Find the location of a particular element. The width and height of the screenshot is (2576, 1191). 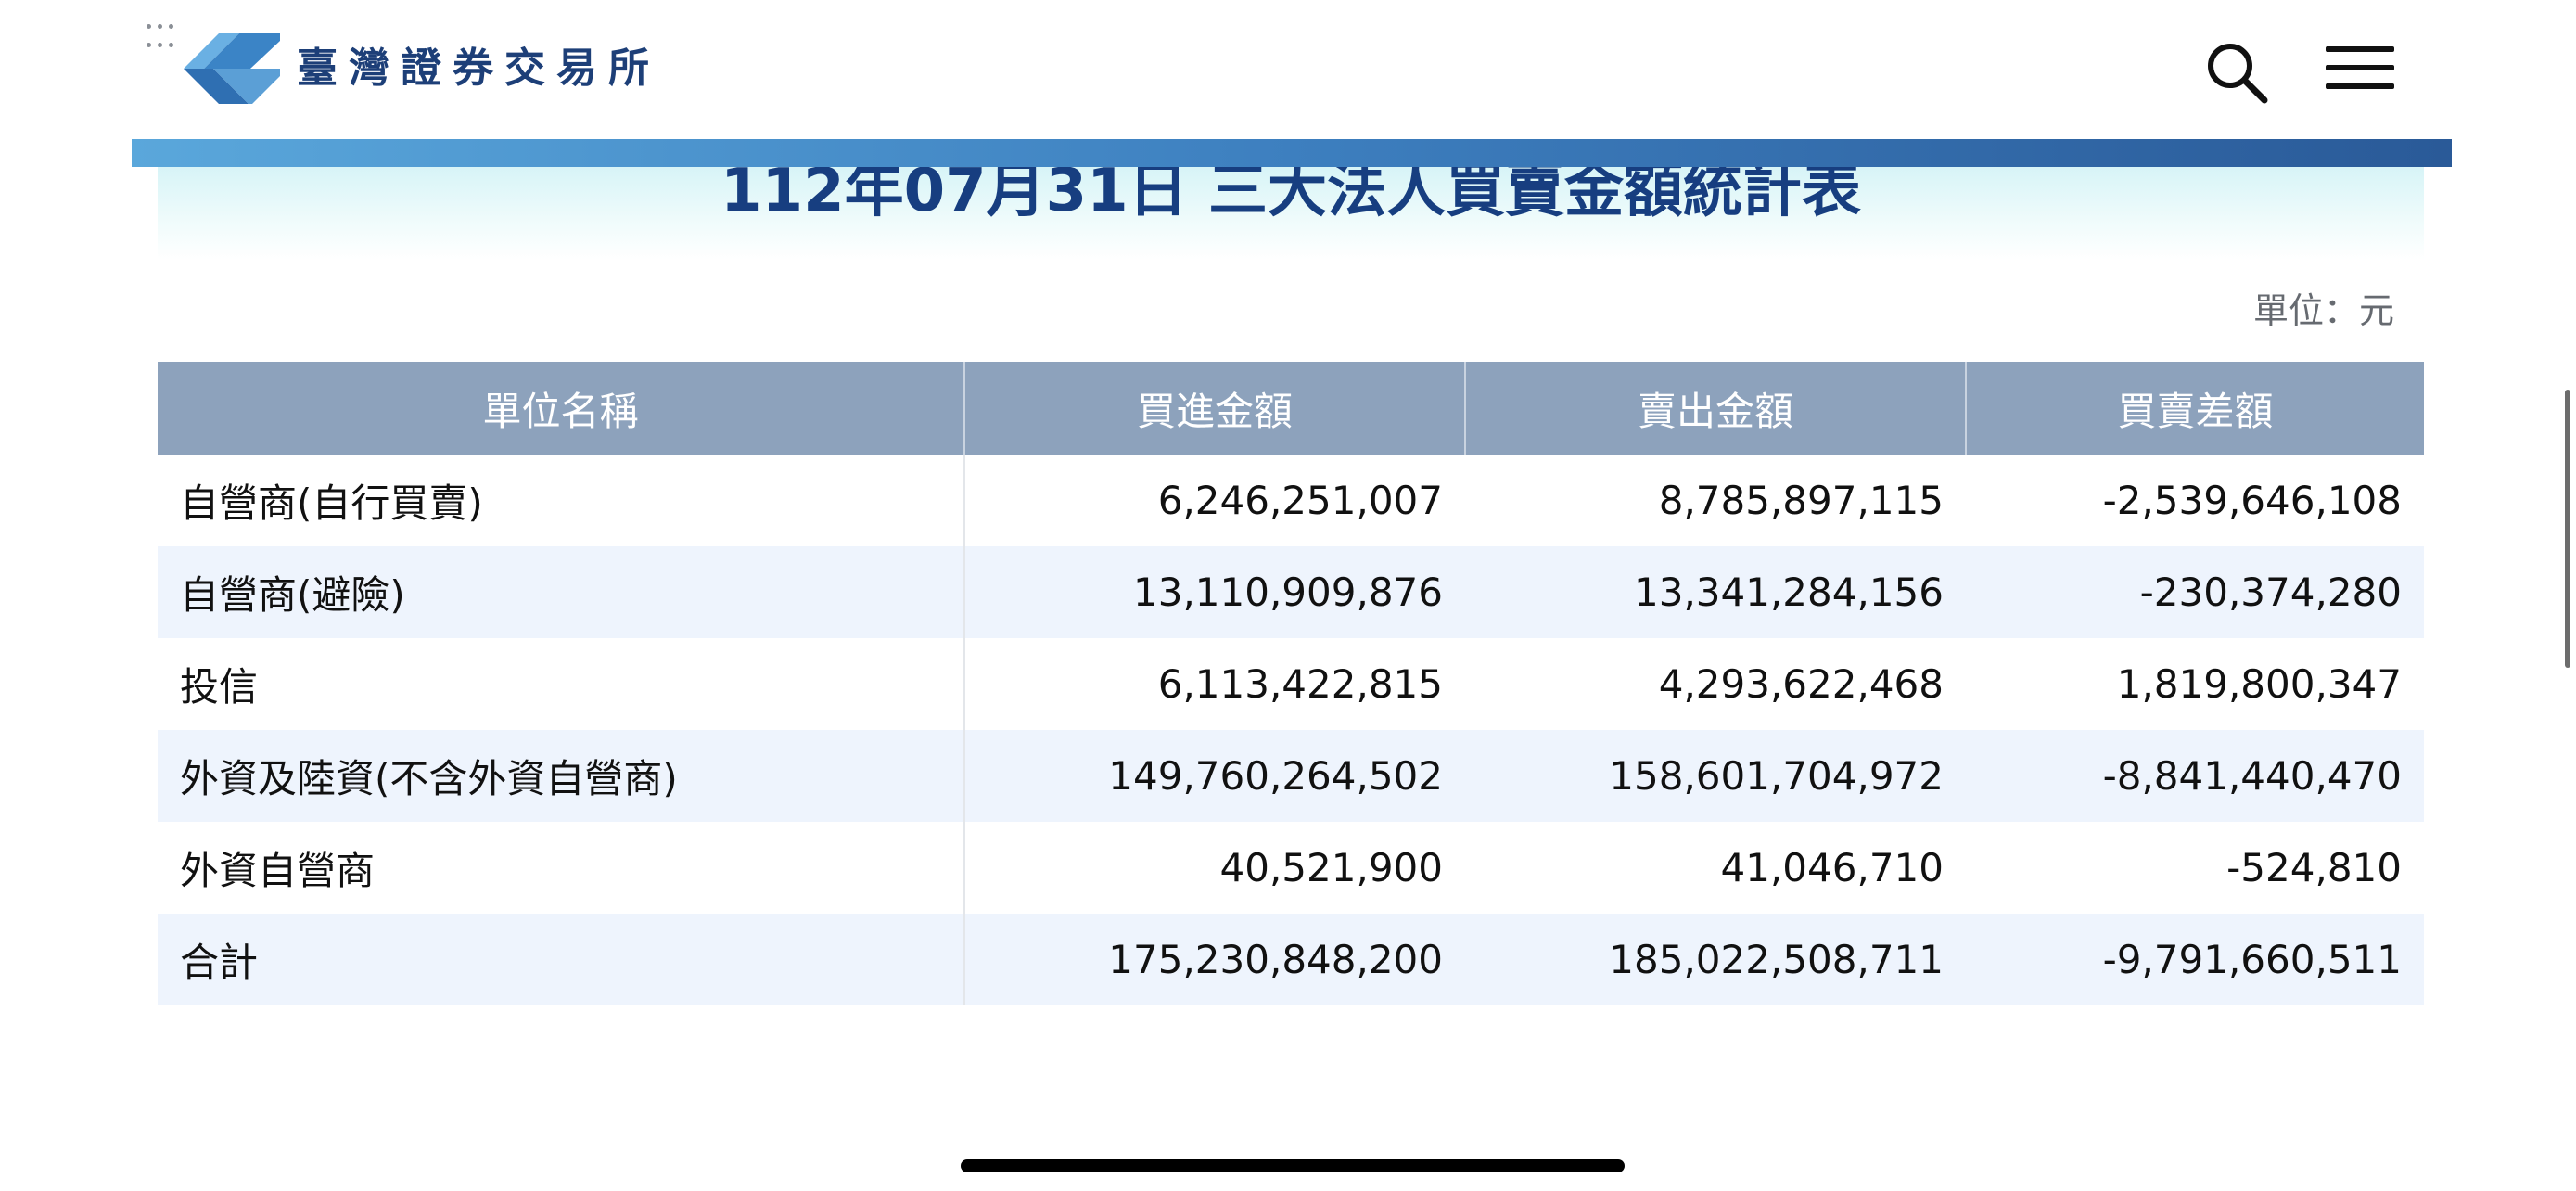

row-name: 自營商(避險) is located at coordinates (561, 592).